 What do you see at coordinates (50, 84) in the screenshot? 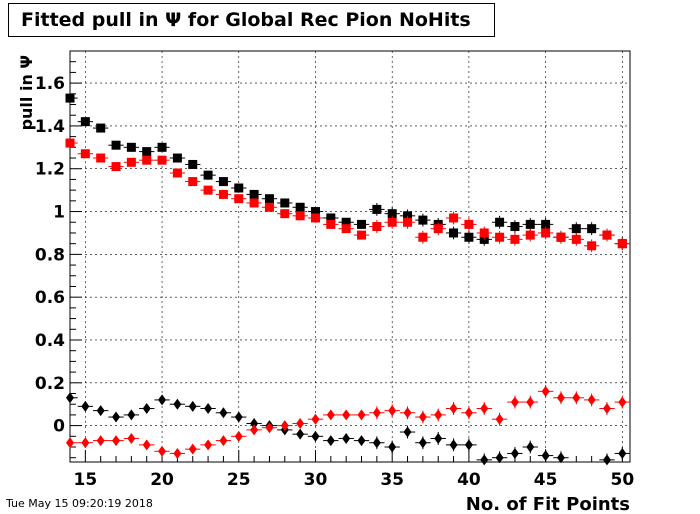
I see `y-tick-label: 1.6` at bounding box center [50, 84].